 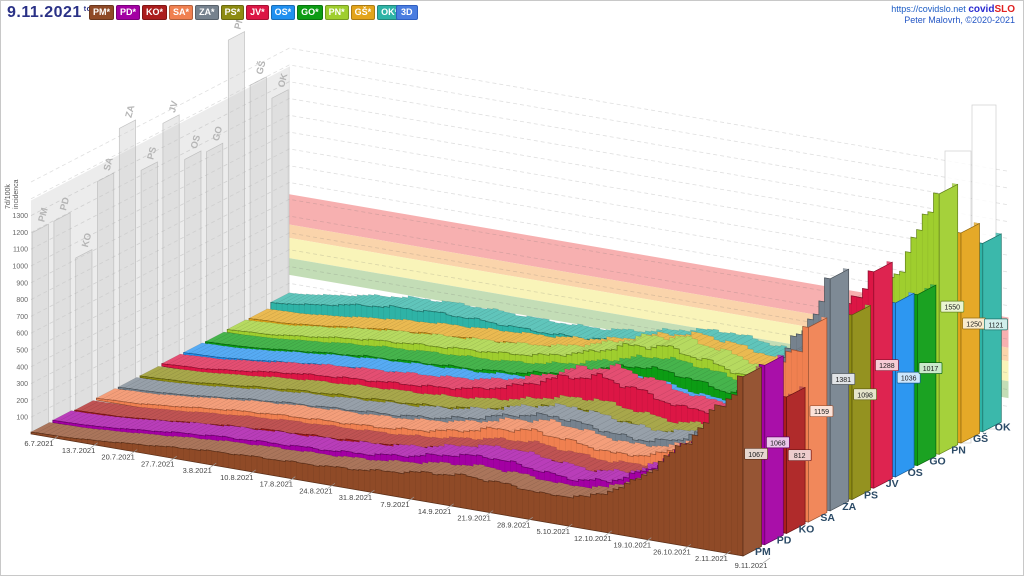 I want to click on svg-text: 31.8.2021, so click(x=355, y=497).